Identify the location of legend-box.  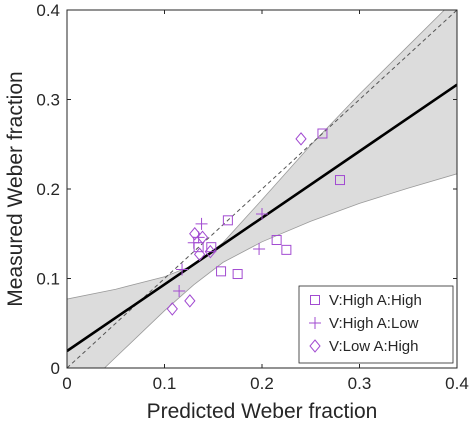
(376, 324).